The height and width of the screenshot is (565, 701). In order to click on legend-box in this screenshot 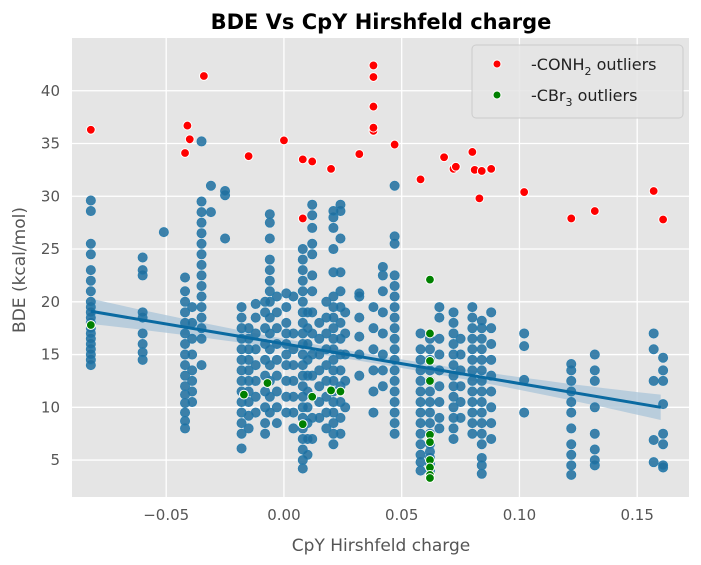, I will do `click(577, 81)`.